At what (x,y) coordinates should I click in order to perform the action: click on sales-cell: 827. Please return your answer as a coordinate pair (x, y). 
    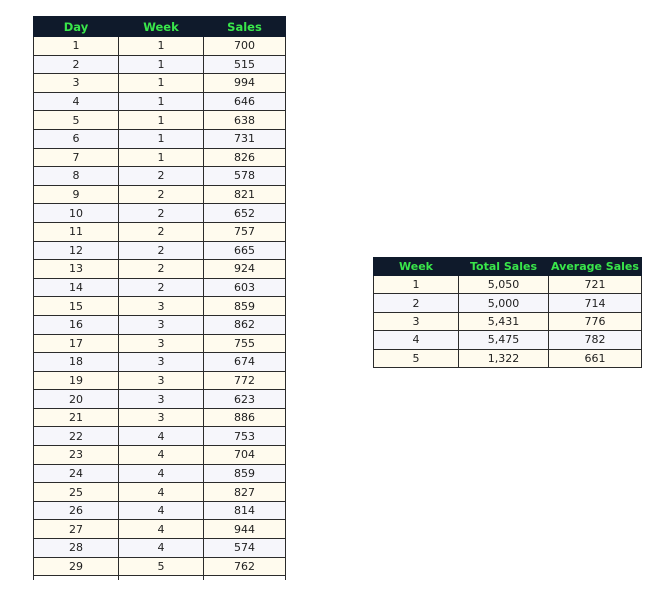
    Looking at the image, I should click on (244, 492).